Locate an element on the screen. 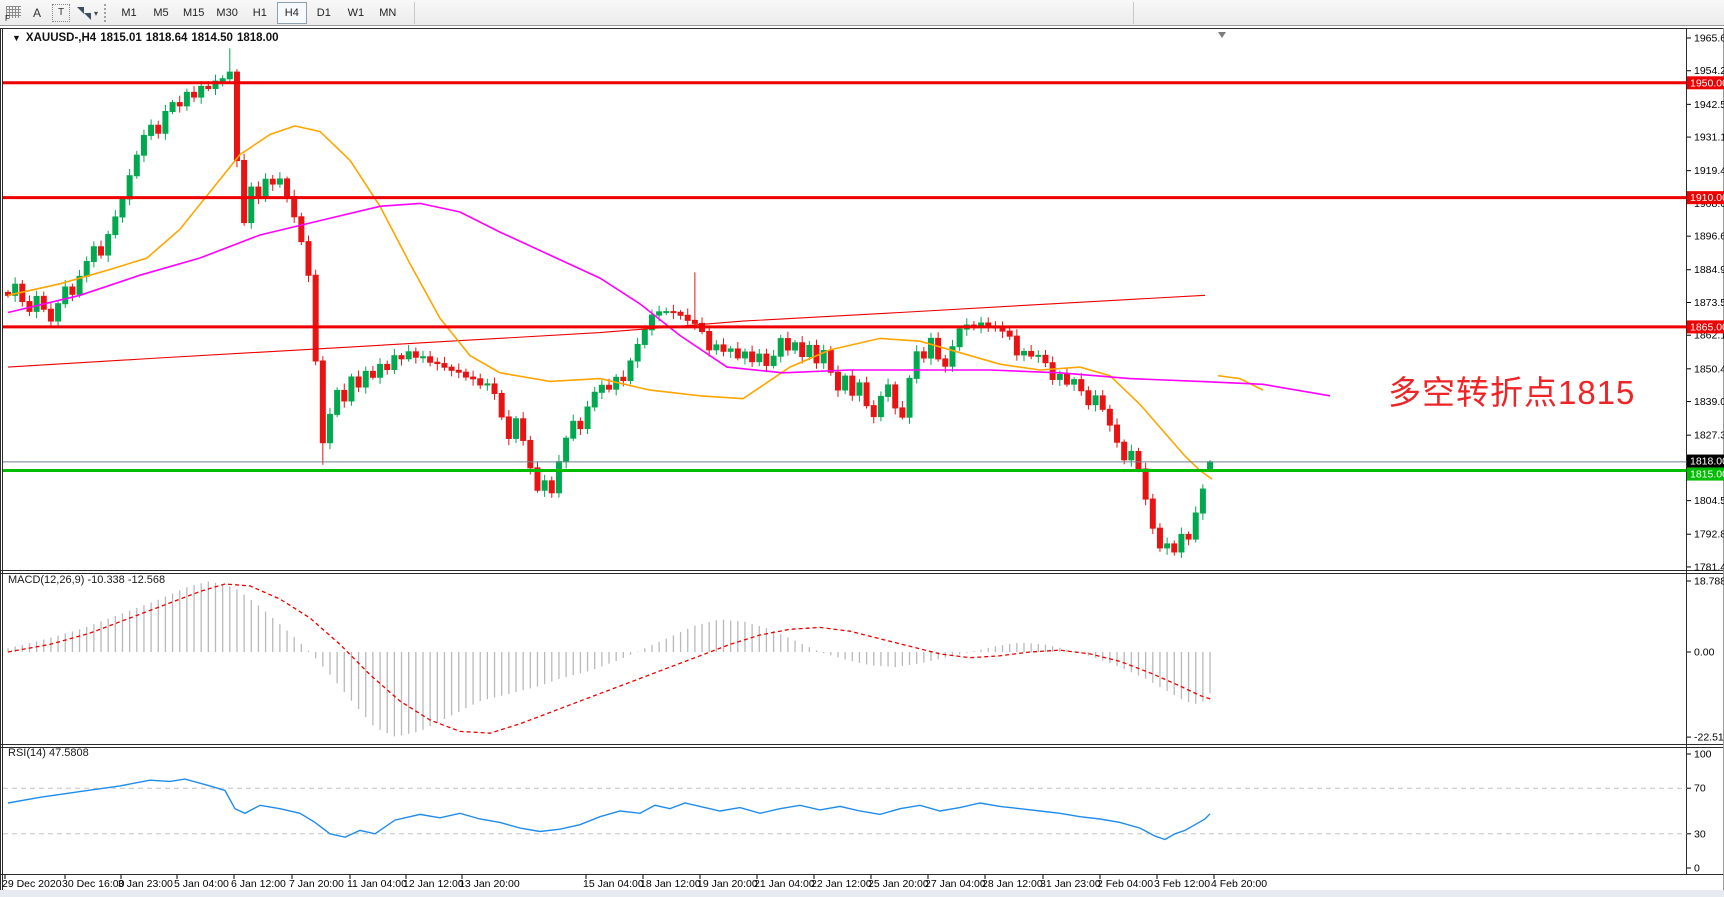  macd-axis: 18.788 0.00 -22.515 is located at coordinates (1705, 660).